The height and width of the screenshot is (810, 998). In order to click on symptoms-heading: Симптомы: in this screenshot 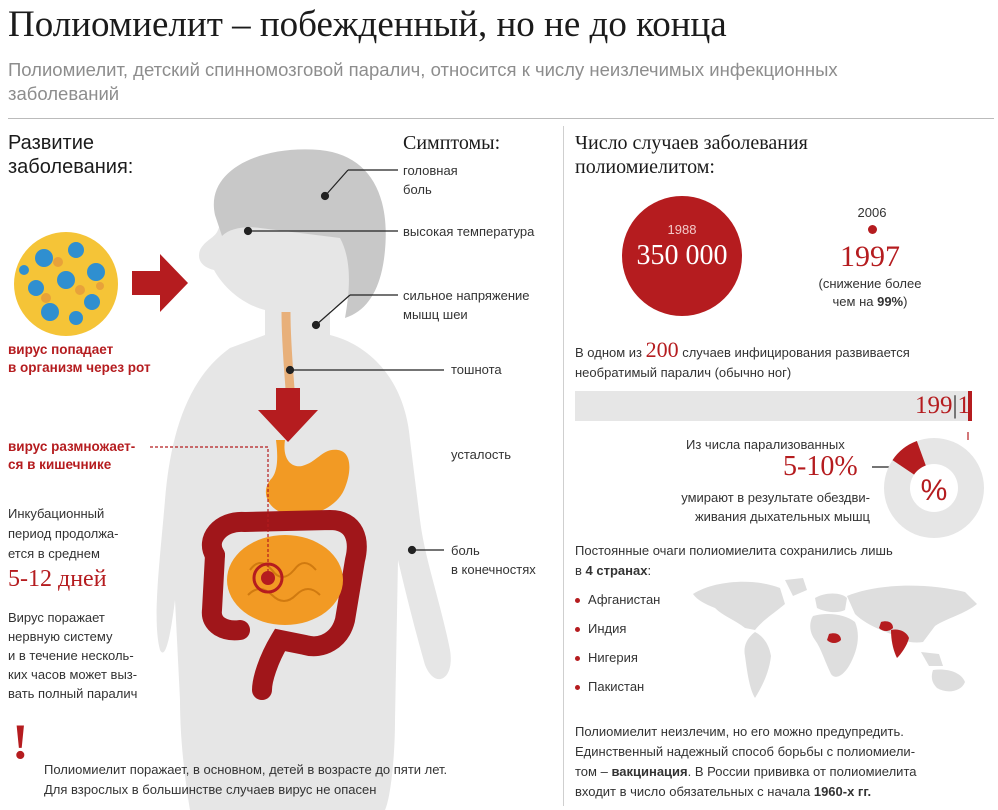, I will do `click(452, 143)`.